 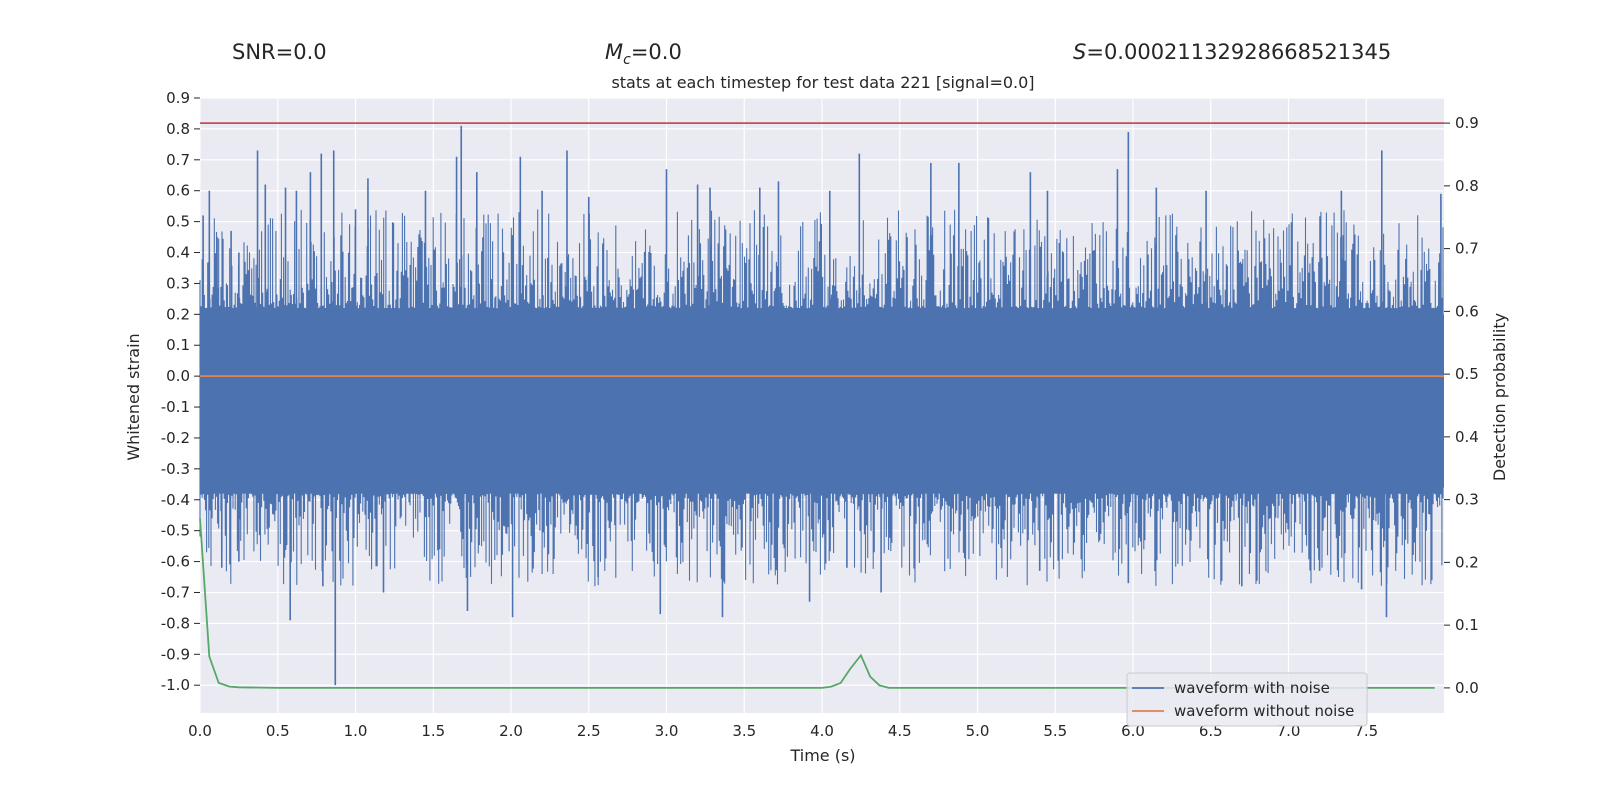 I want to click on y-tick-label: -0.5, so click(x=175, y=531).